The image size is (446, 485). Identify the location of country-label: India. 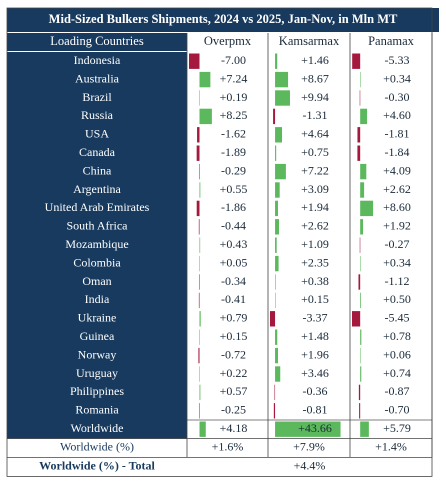
(97, 299).